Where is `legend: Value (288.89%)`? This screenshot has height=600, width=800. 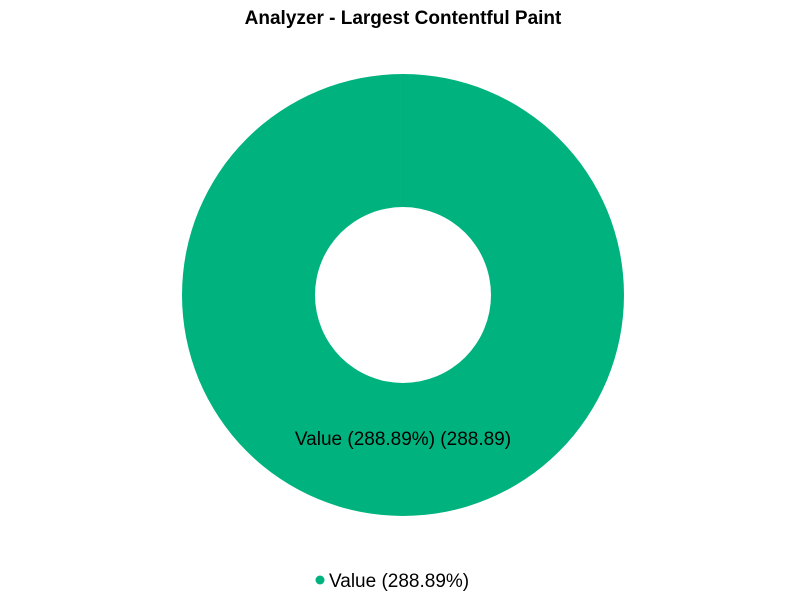
legend: Value (288.89%) is located at coordinates (392, 581).